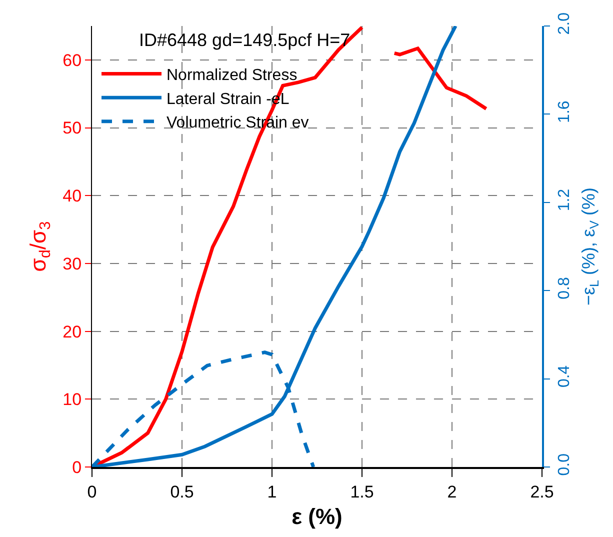 The width and height of the screenshot is (613, 537). I want to click on y2-tick-label: 1.6, so click(564, 111).